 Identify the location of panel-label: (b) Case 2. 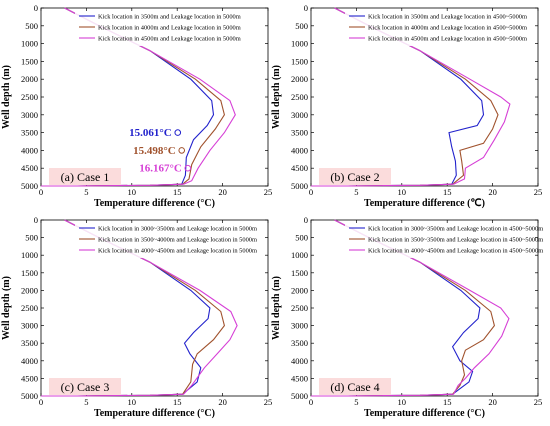
(354, 177).